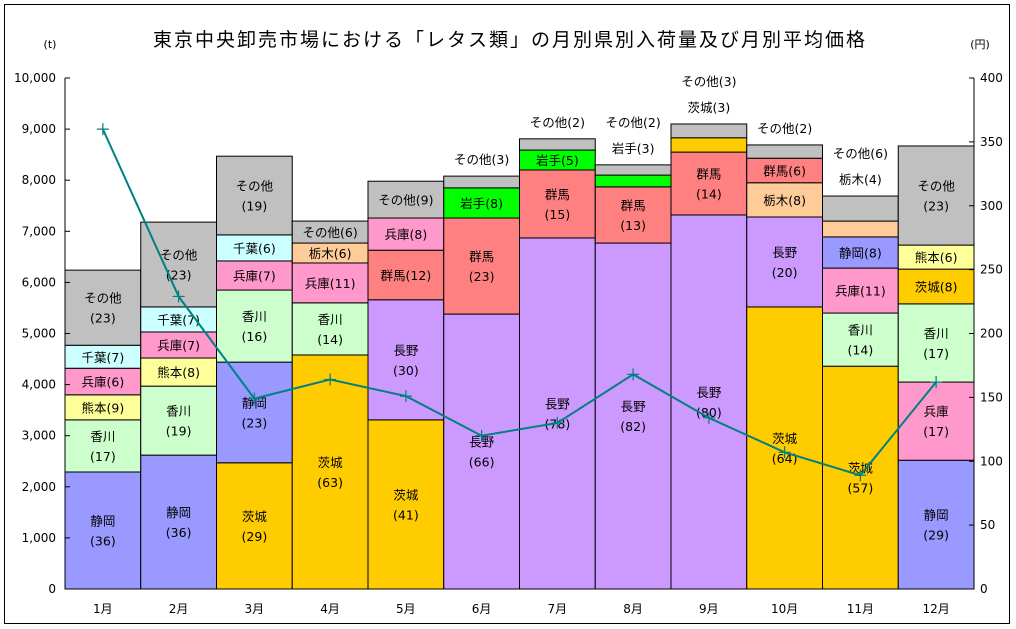 Image resolution: width=1016 pixels, height=629 pixels. I want to click on segment-label-outside: 岩手(3), so click(633, 148).